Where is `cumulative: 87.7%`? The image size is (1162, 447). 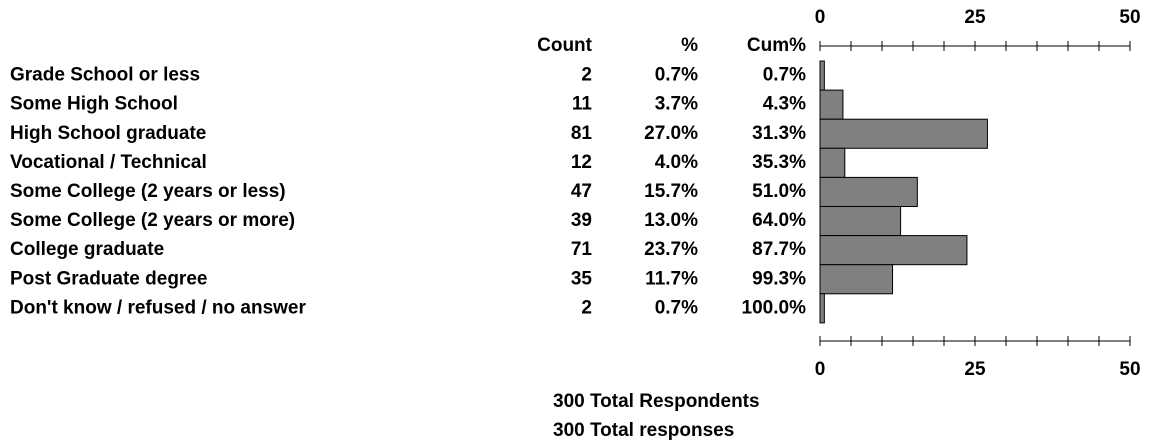 cumulative: 87.7% is located at coordinates (779, 249).